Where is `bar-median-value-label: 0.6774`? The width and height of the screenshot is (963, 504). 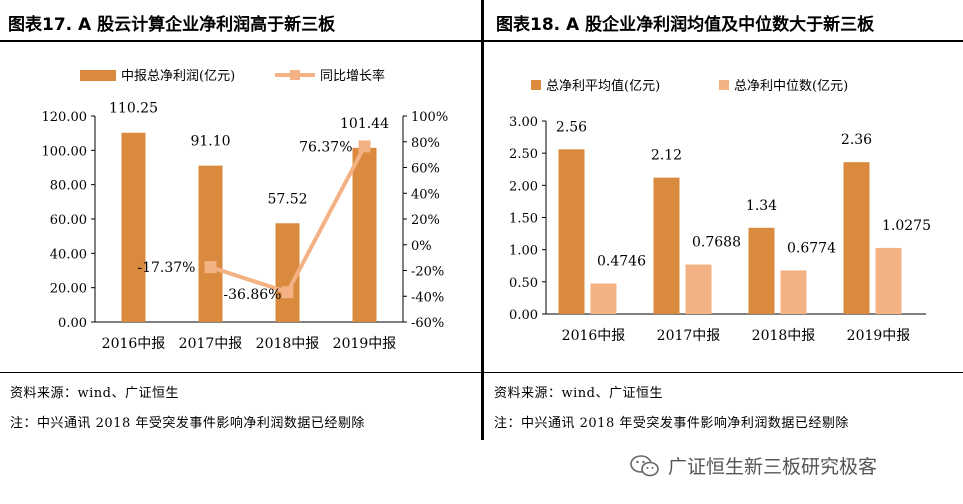
bar-median-value-label: 0.6774 is located at coordinates (811, 248).